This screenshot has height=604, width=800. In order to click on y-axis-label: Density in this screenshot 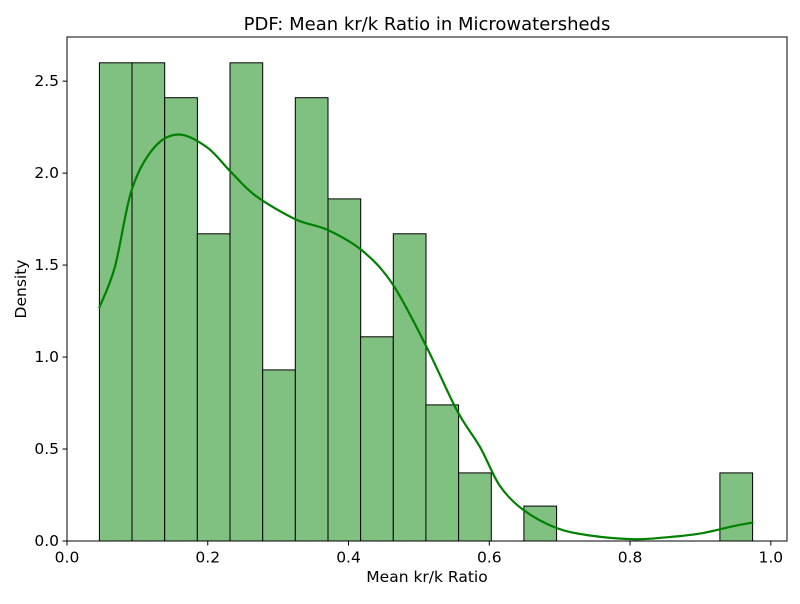, I will do `click(21, 289)`.